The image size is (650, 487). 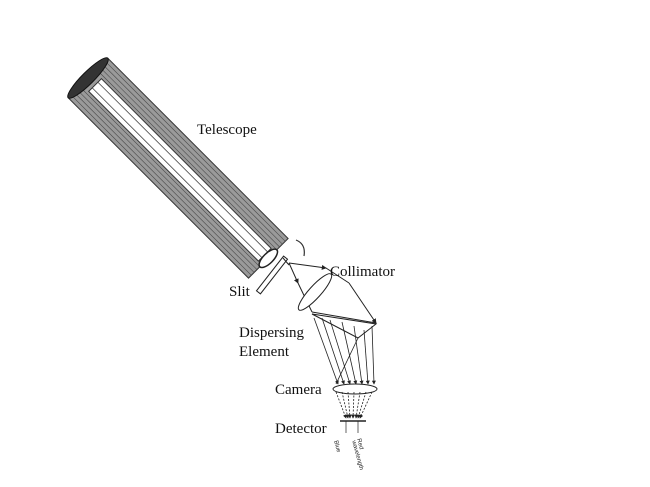 What do you see at coordinates (315, 292) in the screenshot?
I see `collimator-lens` at bounding box center [315, 292].